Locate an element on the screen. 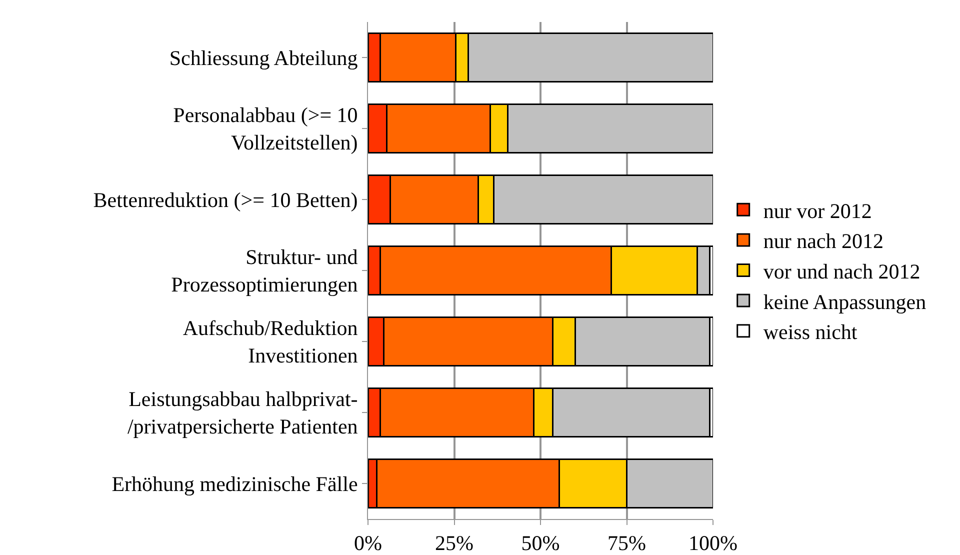  y-tick-label: Aufschub/Reduktion Investitionen is located at coordinates (270, 342).